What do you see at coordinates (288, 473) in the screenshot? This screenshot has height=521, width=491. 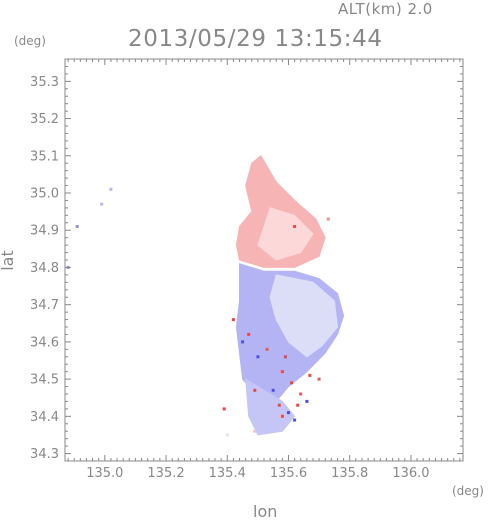 I see `x-tick-label: 135.6` at bounding box center [288, 473].